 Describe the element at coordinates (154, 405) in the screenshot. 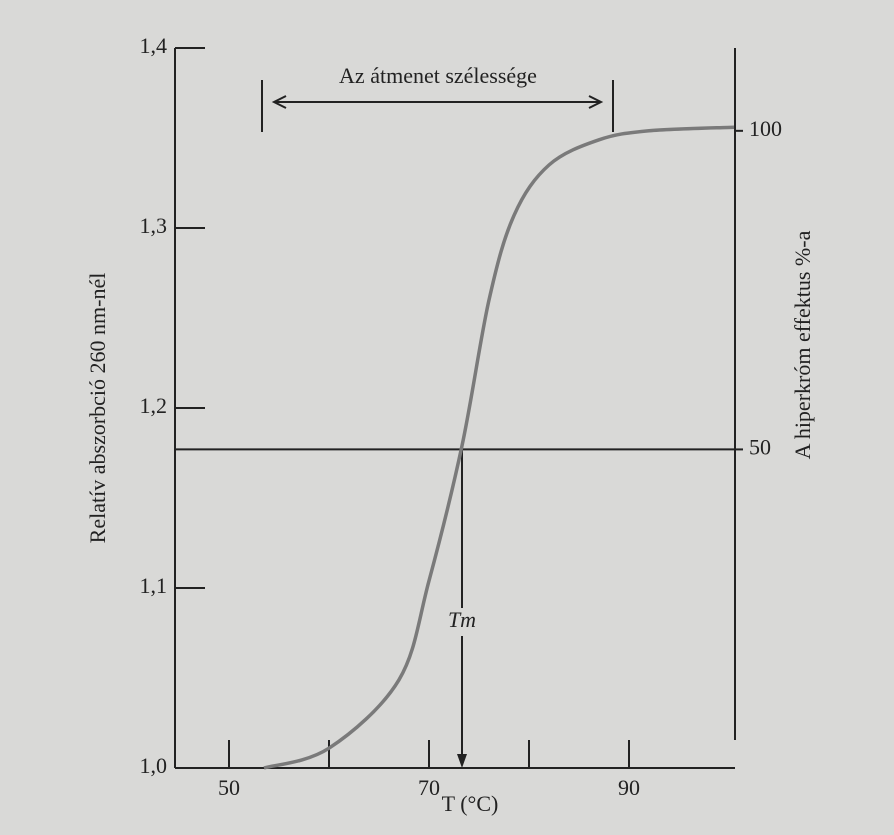

I see `y-tick-label: 1,2` at that location.